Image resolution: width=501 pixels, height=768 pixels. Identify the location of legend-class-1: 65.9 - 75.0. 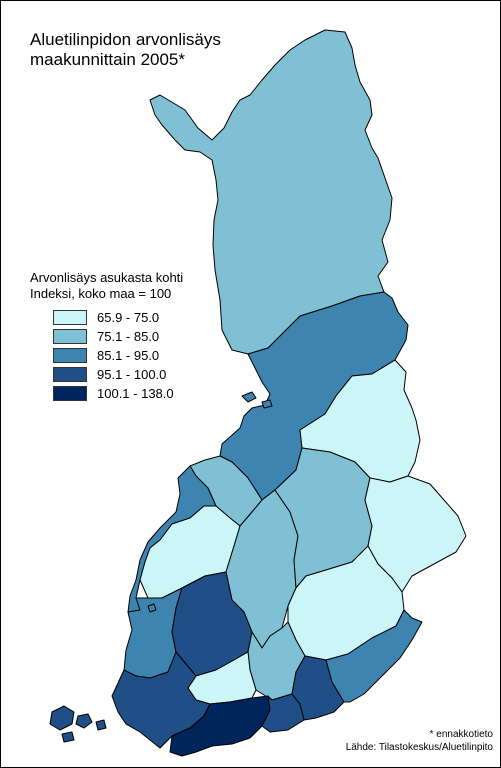
(118, 317).